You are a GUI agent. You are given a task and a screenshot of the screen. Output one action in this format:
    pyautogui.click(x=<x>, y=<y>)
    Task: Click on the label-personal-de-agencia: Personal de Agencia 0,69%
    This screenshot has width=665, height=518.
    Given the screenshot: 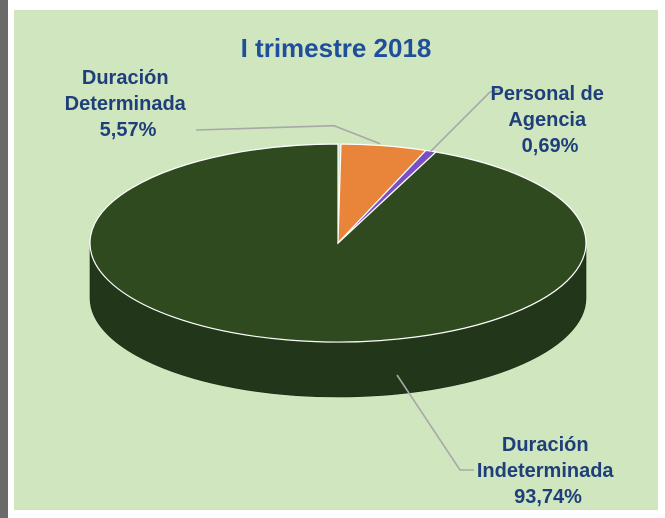 What is the action you would take?
    pyautogui.click(x=550, y=120)
    